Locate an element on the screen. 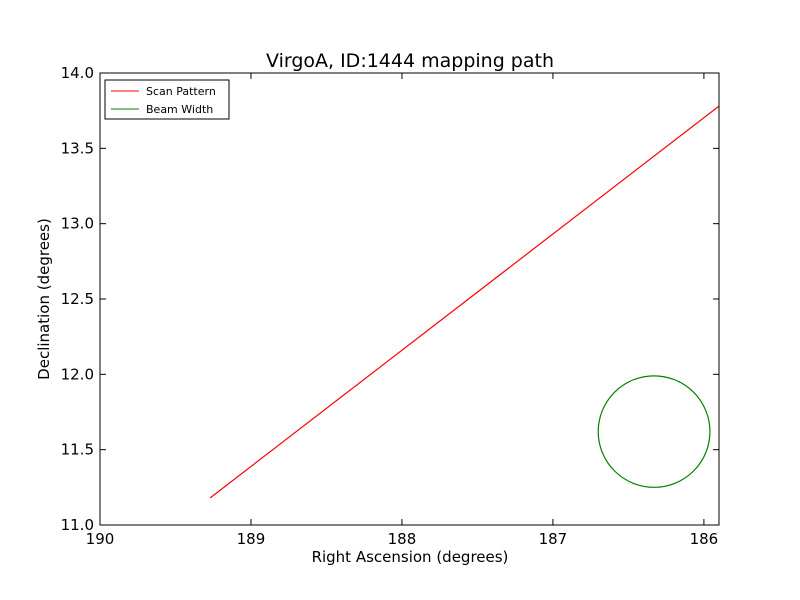 This screenshot has height=600, width=800. y-tick-label: 11.5 is located at coordinates (77, 450).